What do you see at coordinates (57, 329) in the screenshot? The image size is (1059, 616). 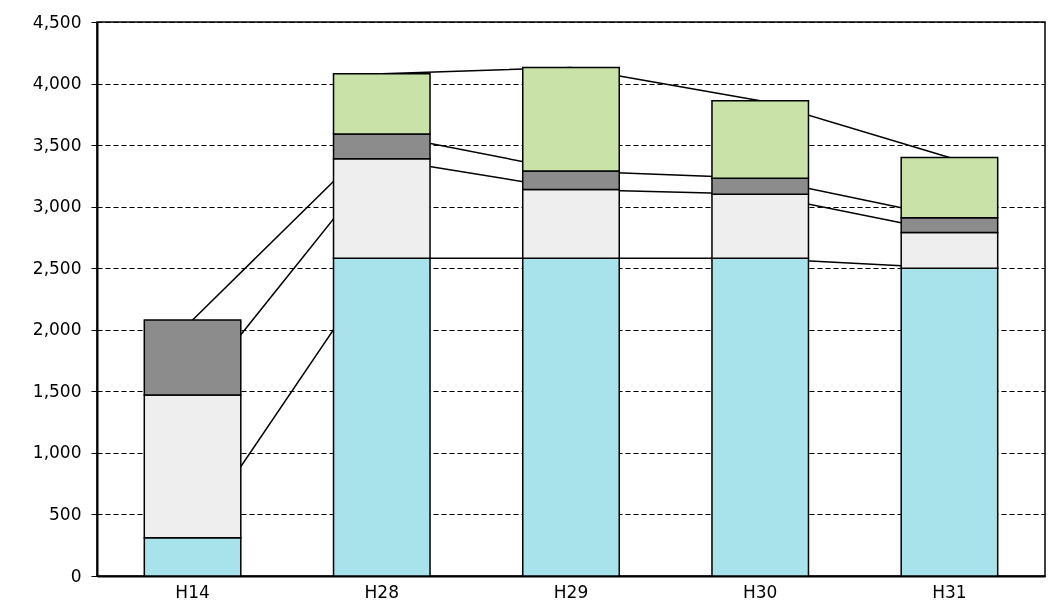 I see `y-tick-label: 2,000` at bounding box center [57, 329].